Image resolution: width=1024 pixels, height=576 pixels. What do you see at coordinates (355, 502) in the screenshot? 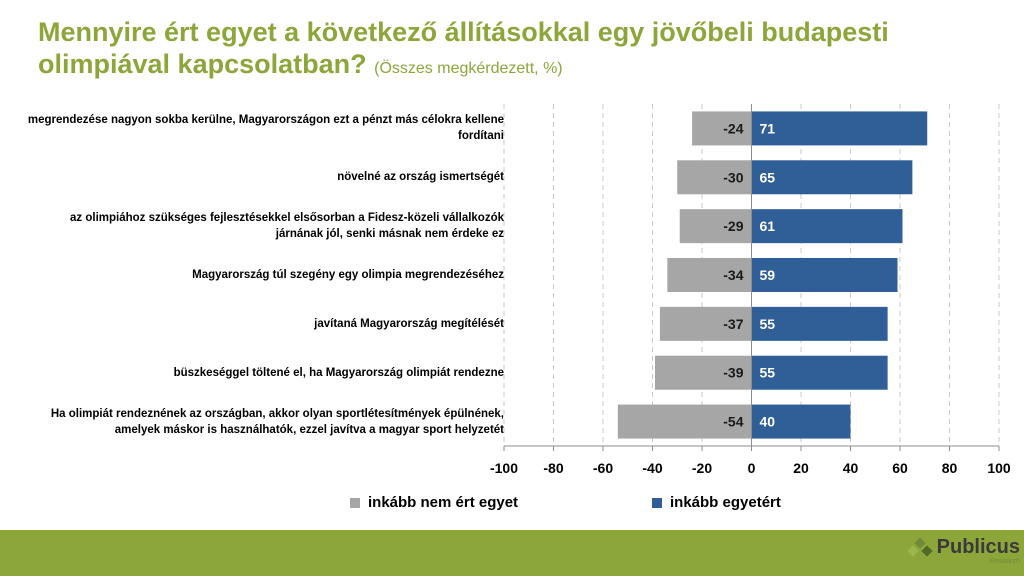
I see `legend-swatch-disagree` at bounding box center [355, 502].